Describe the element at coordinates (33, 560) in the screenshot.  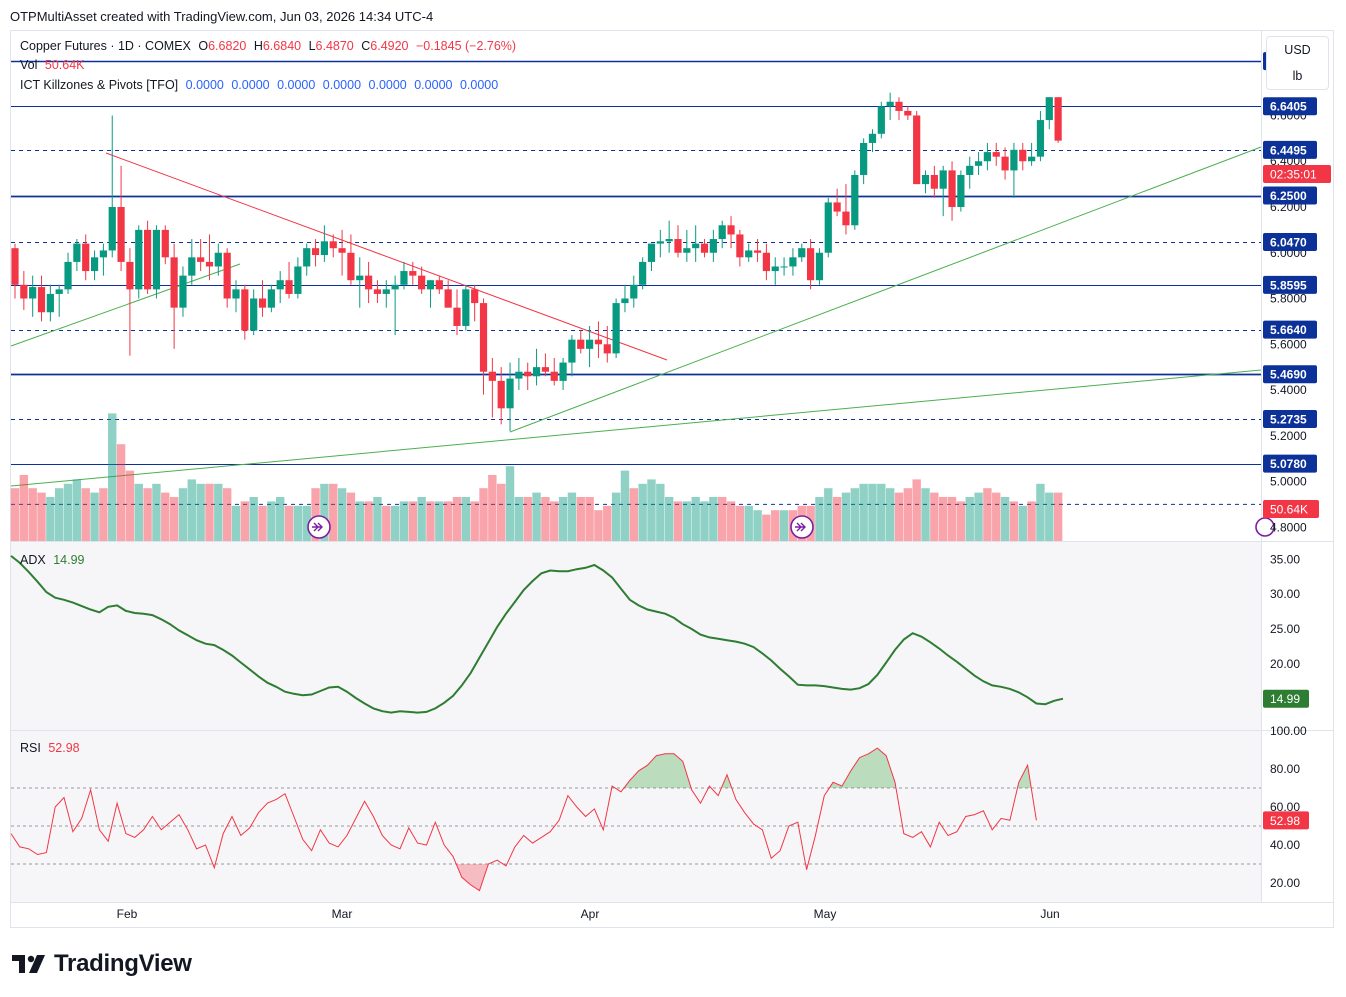
I see `adx-label: ADX` at that location.